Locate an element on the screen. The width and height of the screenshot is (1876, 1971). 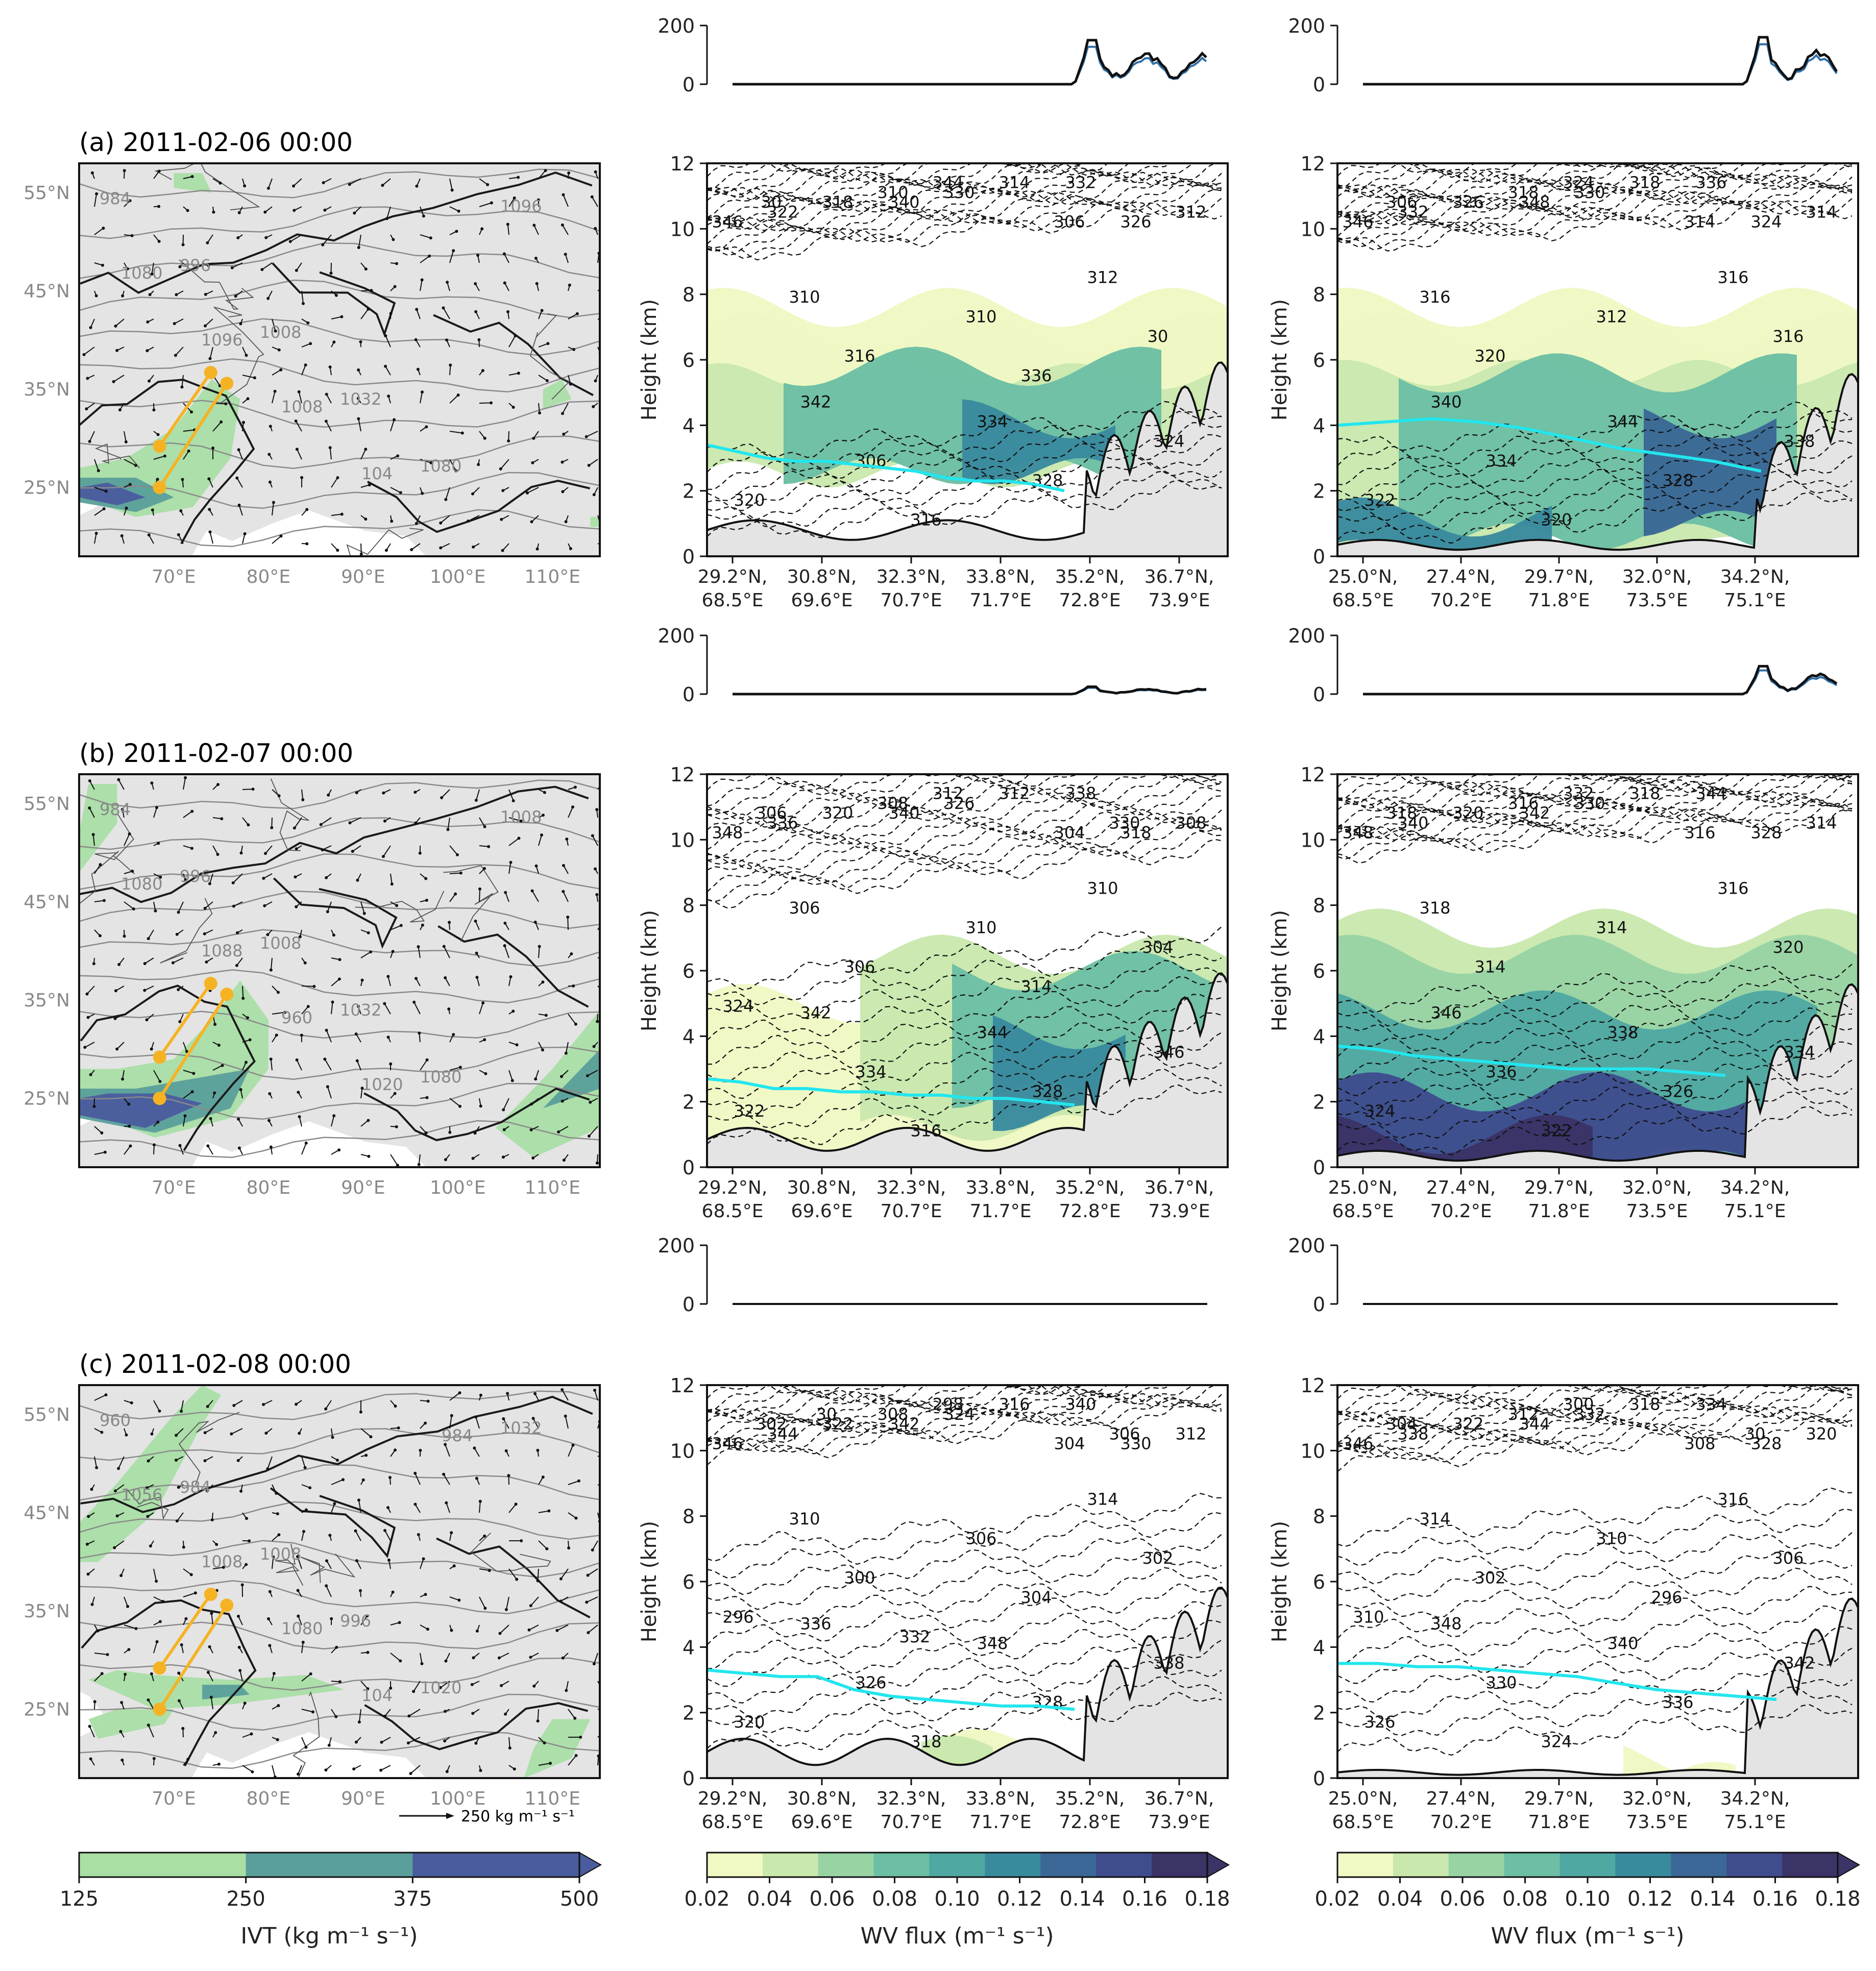
colorbar-tick-label: 0.08 is located at coordinates (895, 1899).